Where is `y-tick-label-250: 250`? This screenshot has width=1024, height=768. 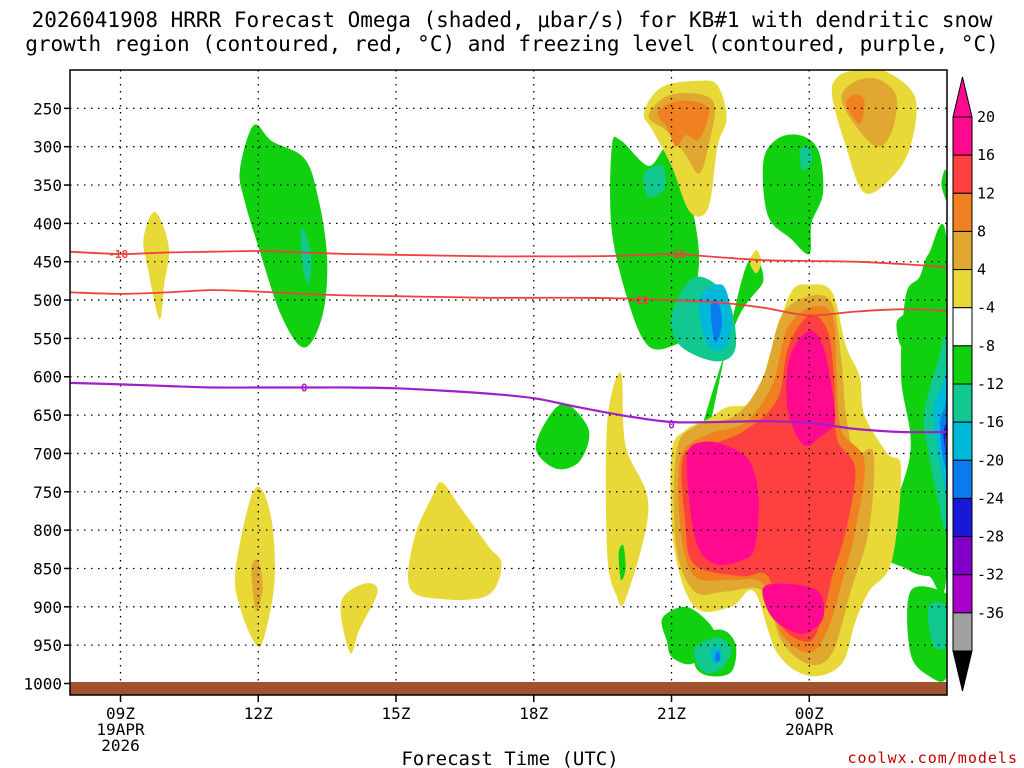 y-tick-label-250: 250 is located at coordinates (47, 108).